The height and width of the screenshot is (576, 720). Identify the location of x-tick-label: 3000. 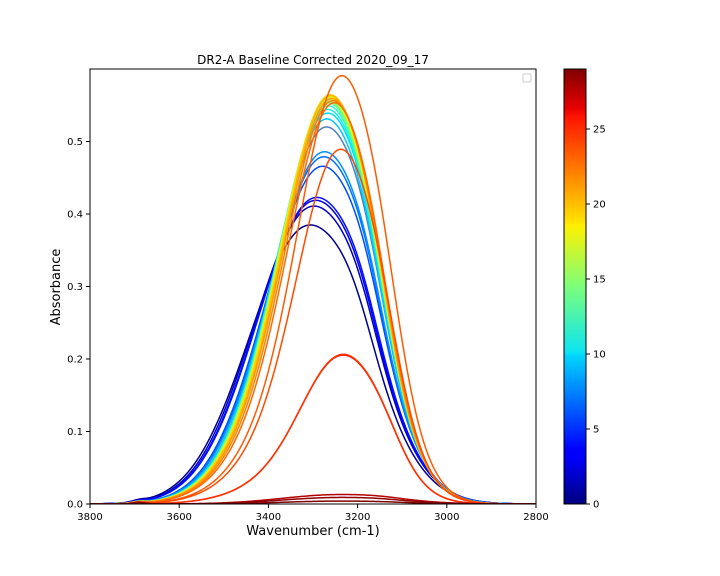
(446, 517).